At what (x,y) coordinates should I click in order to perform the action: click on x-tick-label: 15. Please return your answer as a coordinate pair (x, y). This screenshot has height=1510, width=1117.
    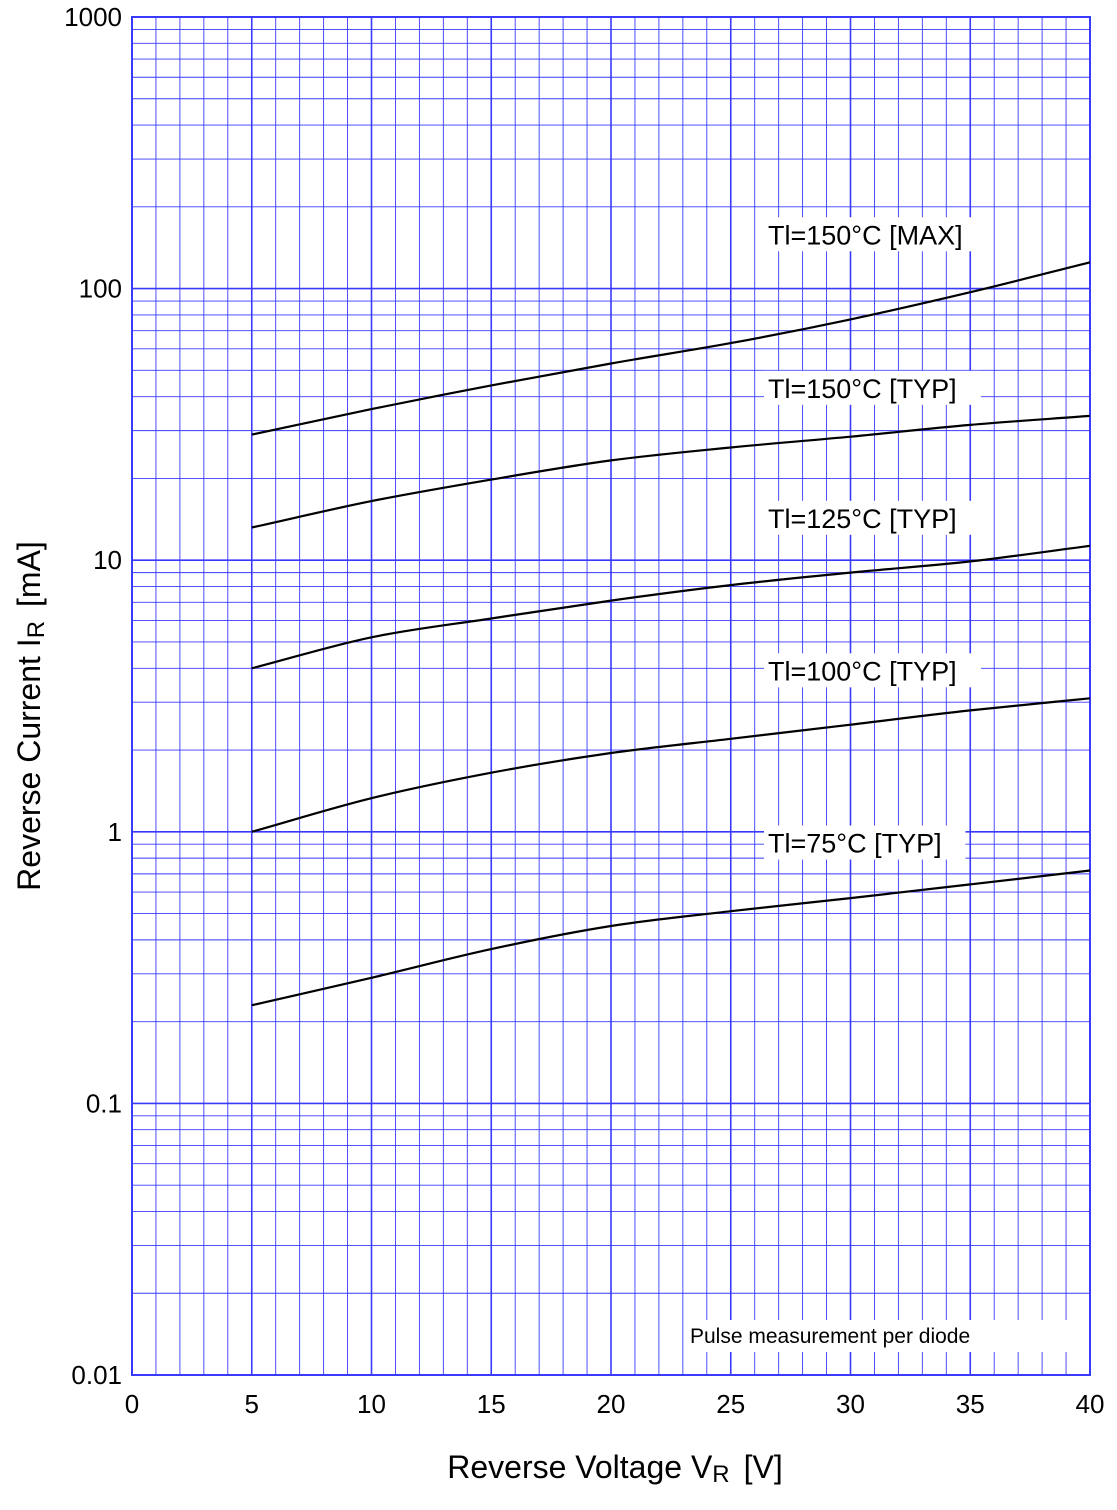
    Looking at the image, I should click on (491, 1404).